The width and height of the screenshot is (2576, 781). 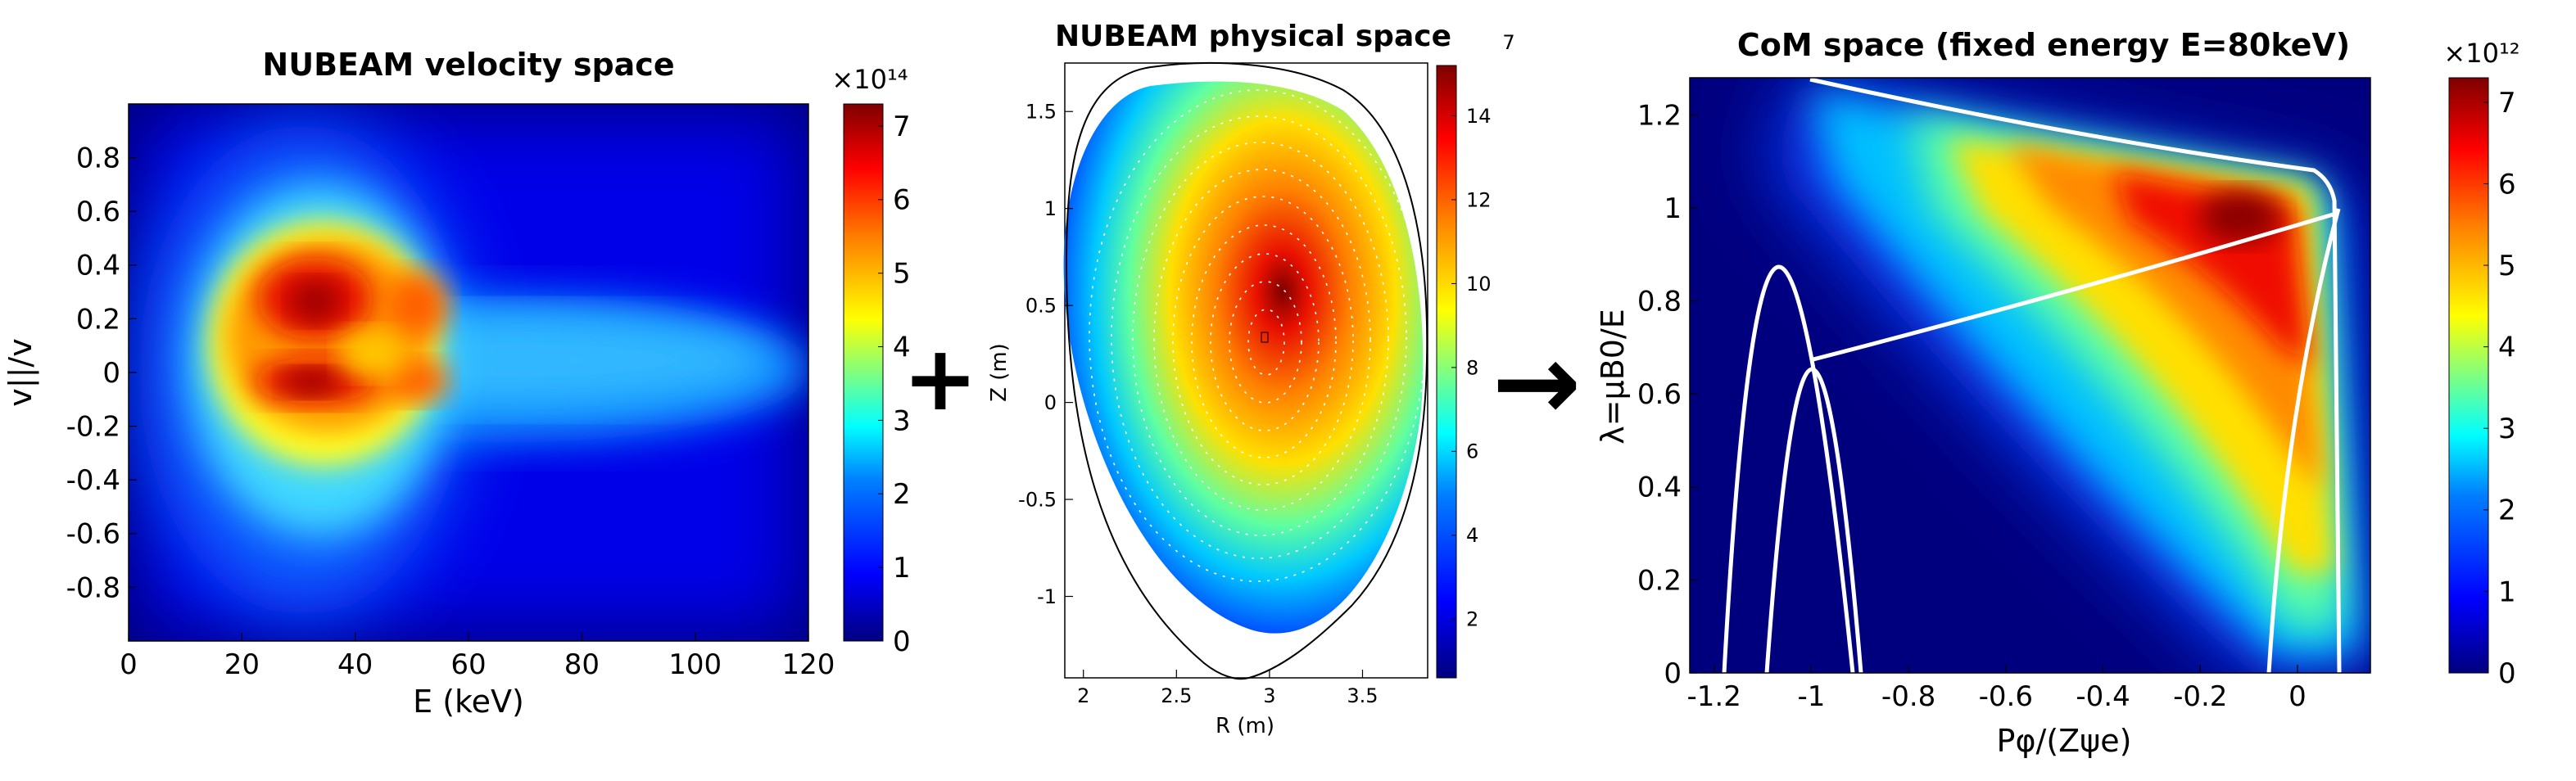 What do you see at coordinates (2468, 375) in the screenshot?
I see `panel3-colorbar` at bounding box center [2468, 375].